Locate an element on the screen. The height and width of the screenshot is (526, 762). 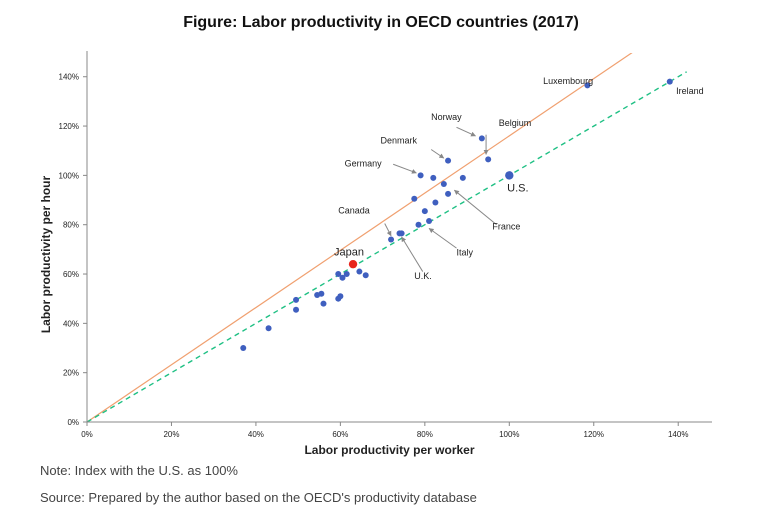
y-tick-label: 80% is located at coordinates (71, 225).